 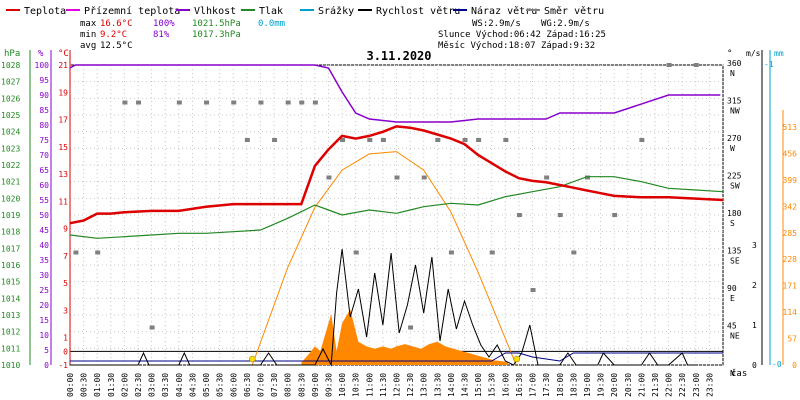 I want to click on axis-title-hpa: hPa, so click(x=12, y=54).